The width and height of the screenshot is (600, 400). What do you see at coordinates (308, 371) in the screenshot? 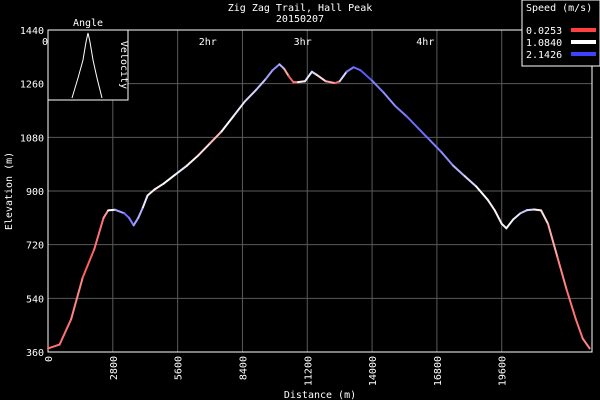
I see `x-tick-label: 11200` at bounding box center [308, 371].